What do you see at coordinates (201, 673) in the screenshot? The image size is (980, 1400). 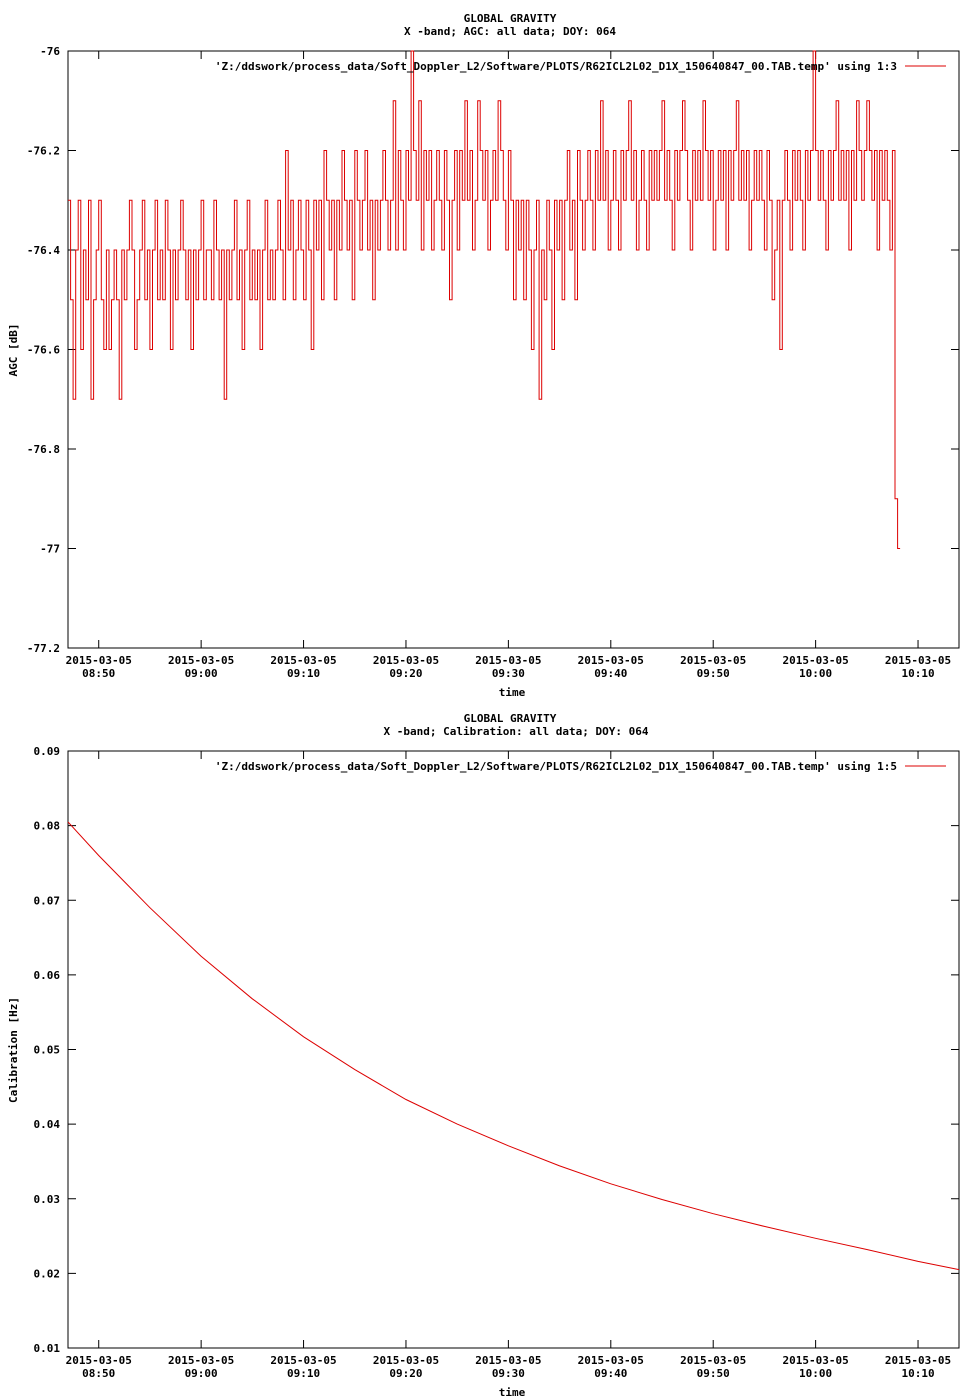 I see `agc-x-tick-time: 09:00` at bounding box center [201, 673].